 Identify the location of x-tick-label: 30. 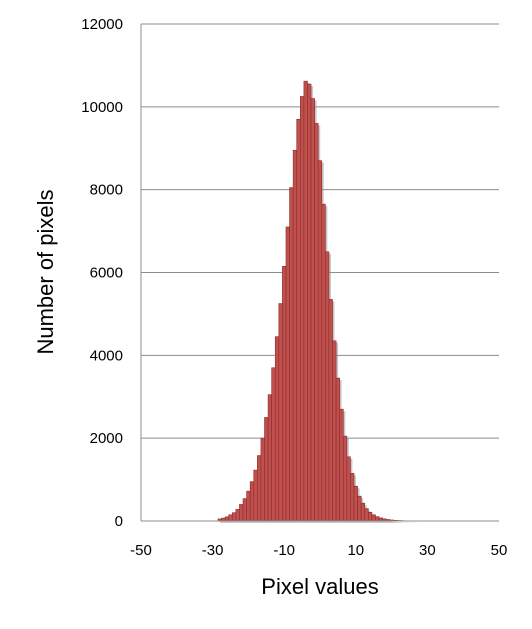
(427, 550).